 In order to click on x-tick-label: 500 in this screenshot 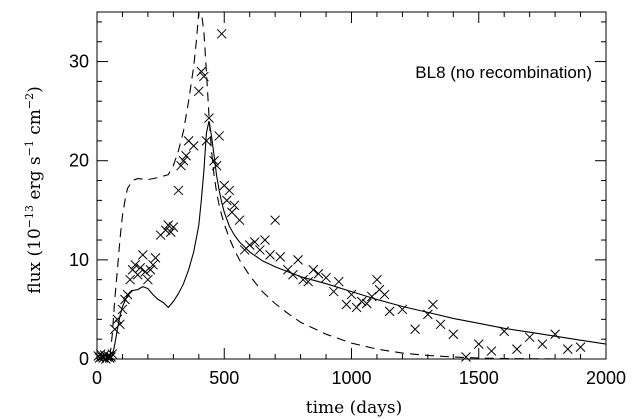, I will do `click(224, 378)`.